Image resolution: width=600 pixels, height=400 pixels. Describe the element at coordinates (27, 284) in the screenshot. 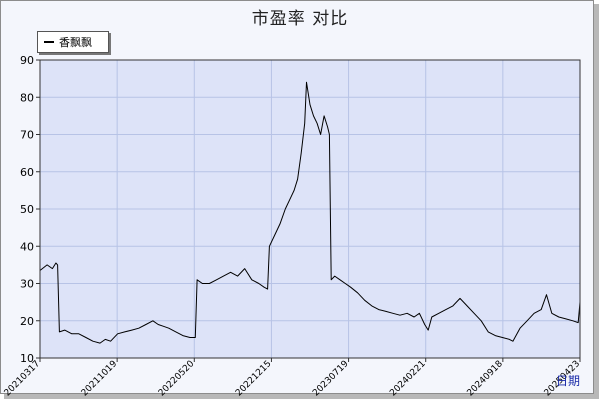

I see `y-tick-label: 30` at that location.